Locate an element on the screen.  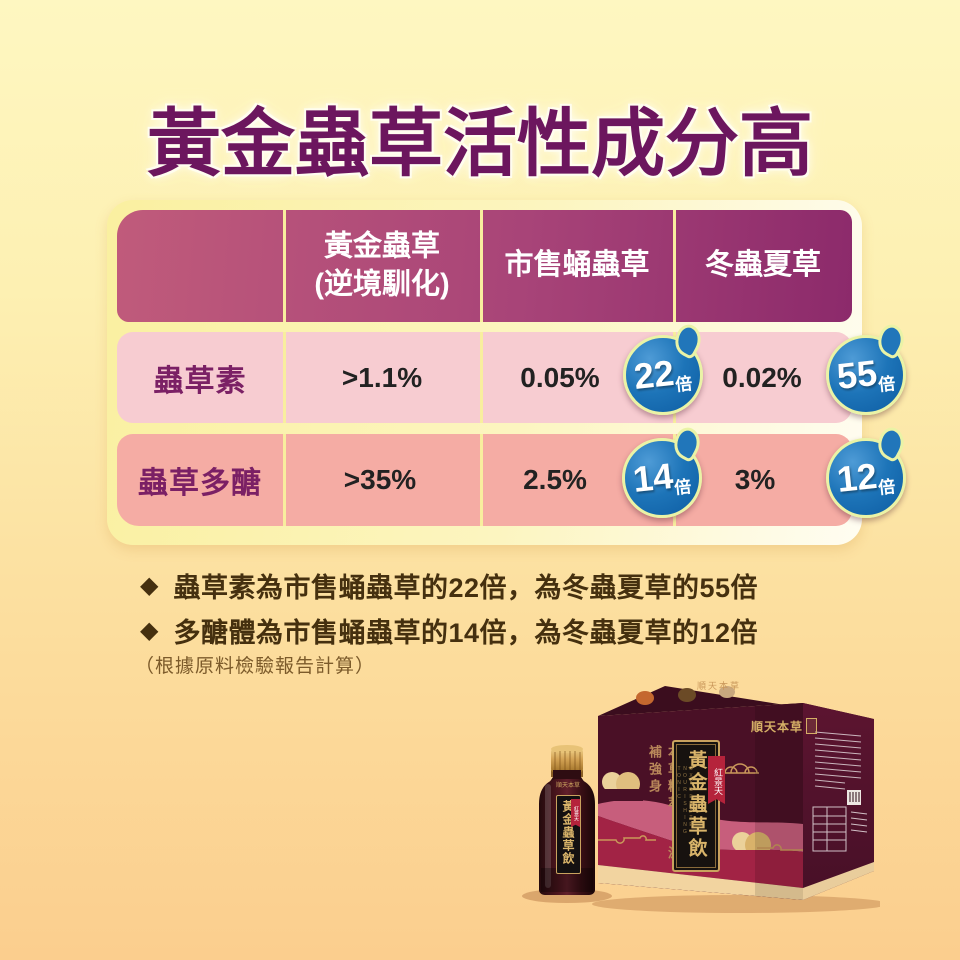
bullet-line: ◆ 蟲草素為市售蛹蟲草的22倍，為冬蟲夏草的55倍 is located at coordinates (449, 585).